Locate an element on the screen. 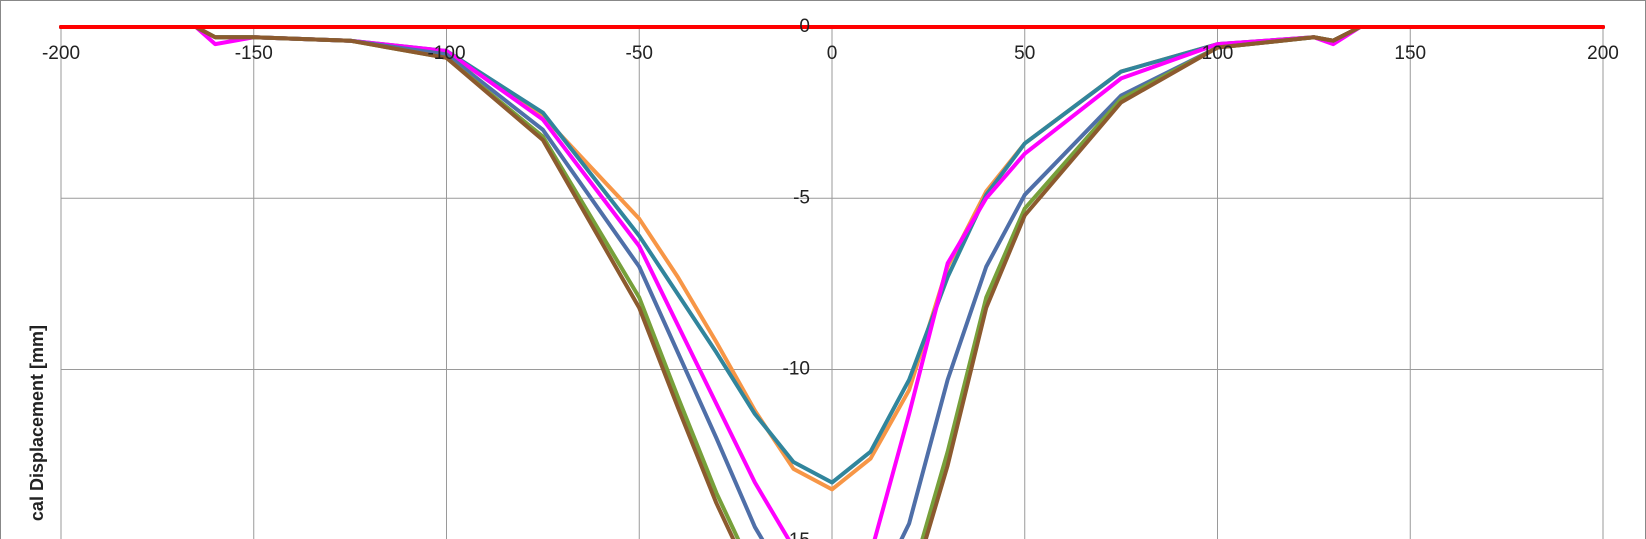 This screenshot has height=539, width=1646. y-tick-label: -5 is located at coordinates (801, 197).